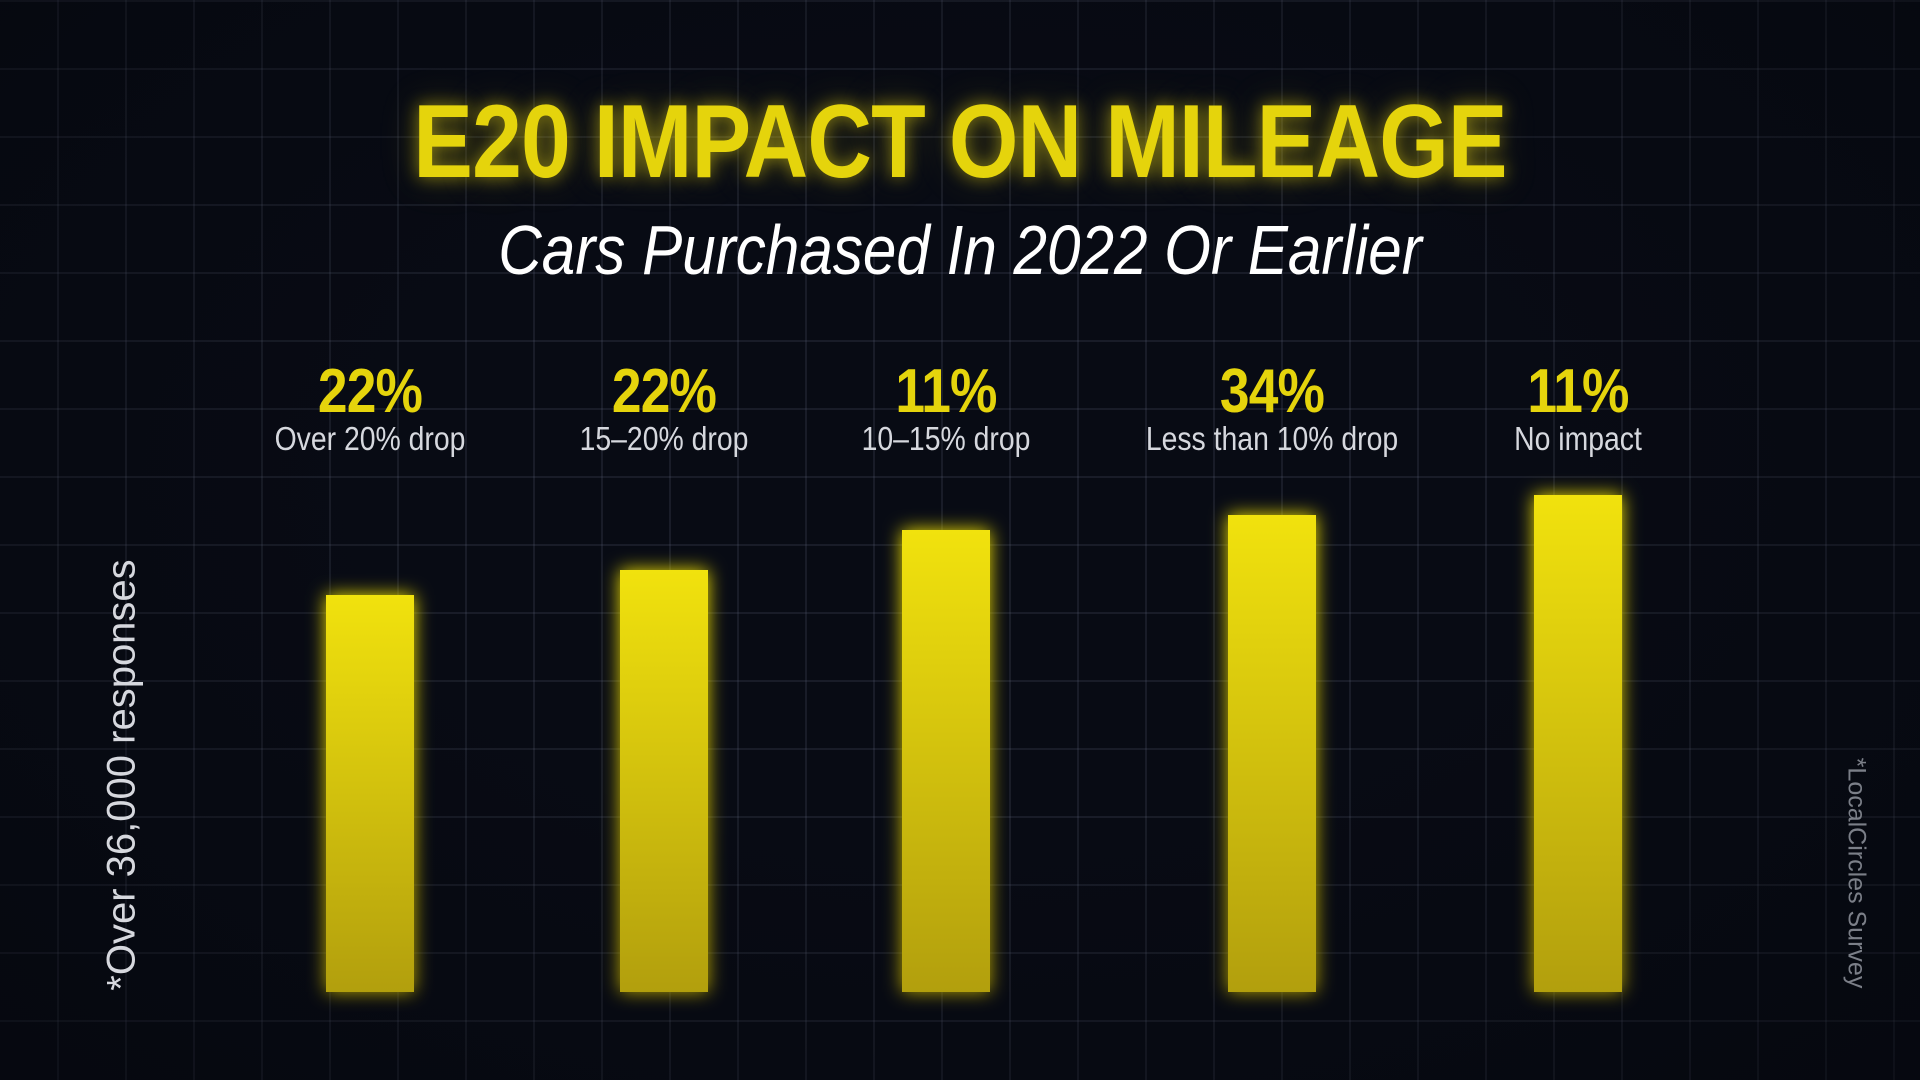 This screenshot has width=1920, height=1080. What do you see at coordinates (370, 439) in the screenshot?
I see `category-label-1: Over 20% drop` at bounding box center [370, 439].